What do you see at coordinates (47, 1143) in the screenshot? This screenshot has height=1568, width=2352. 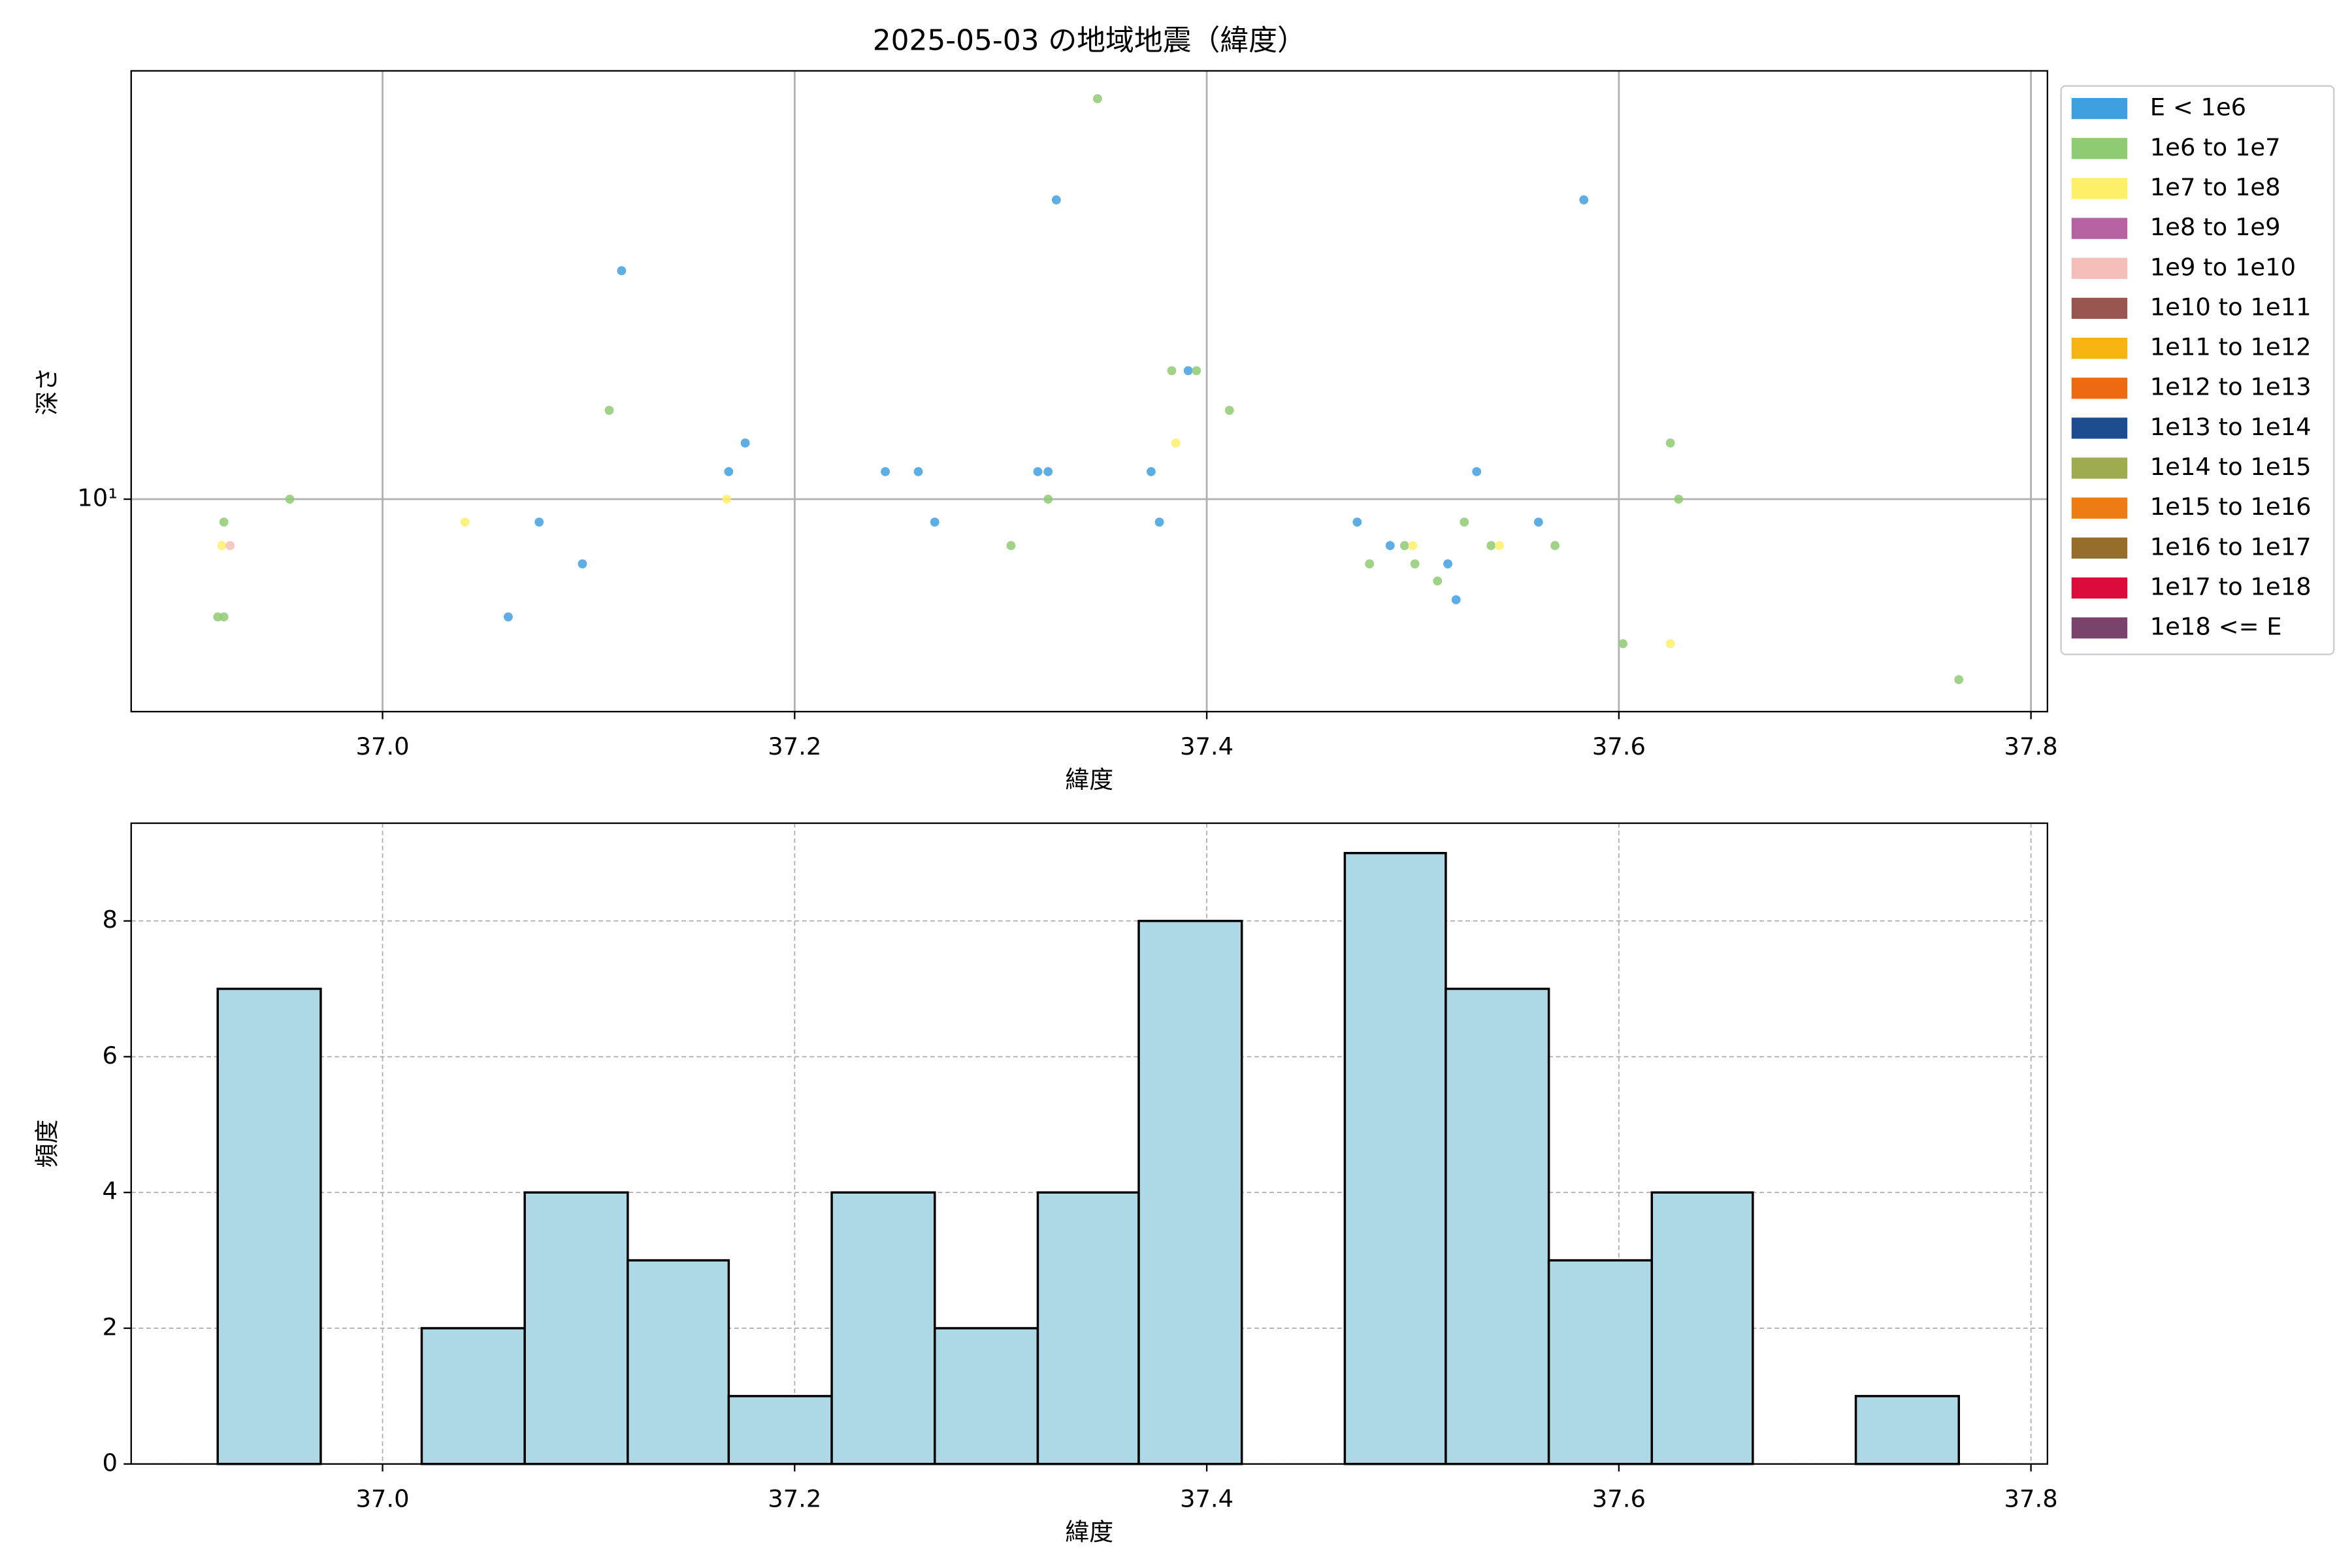 I see `y-axis-label: 頻度` at bounding box center [47, 1143].